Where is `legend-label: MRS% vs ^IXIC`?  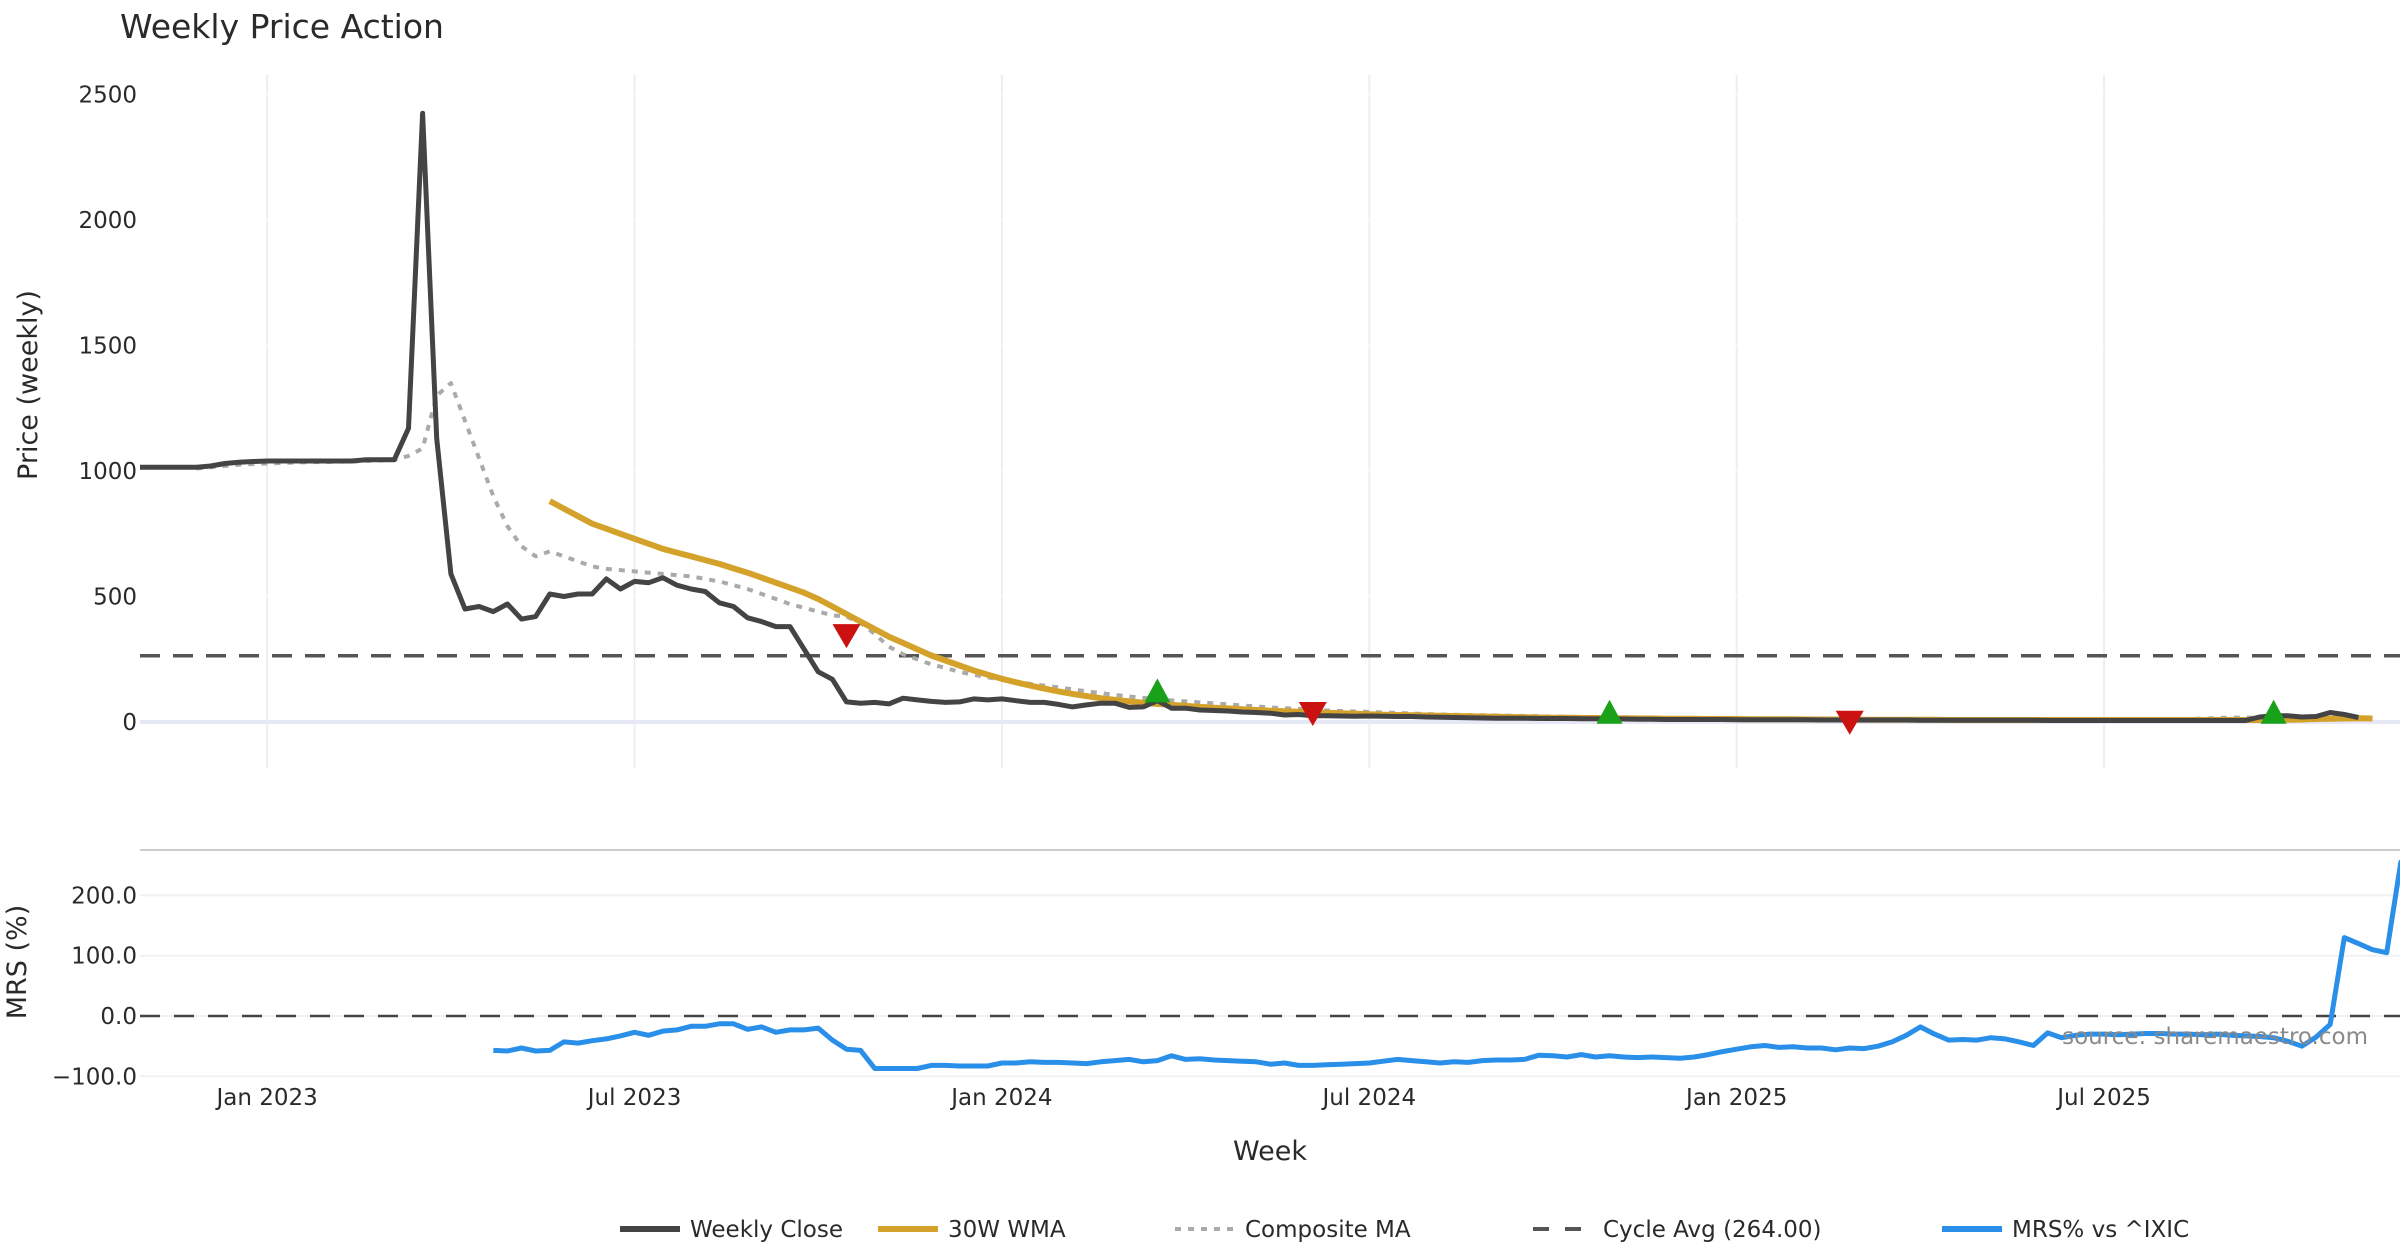 legend-label: MRS% vs ^IXIC is located at coordinates (2100, 1230).